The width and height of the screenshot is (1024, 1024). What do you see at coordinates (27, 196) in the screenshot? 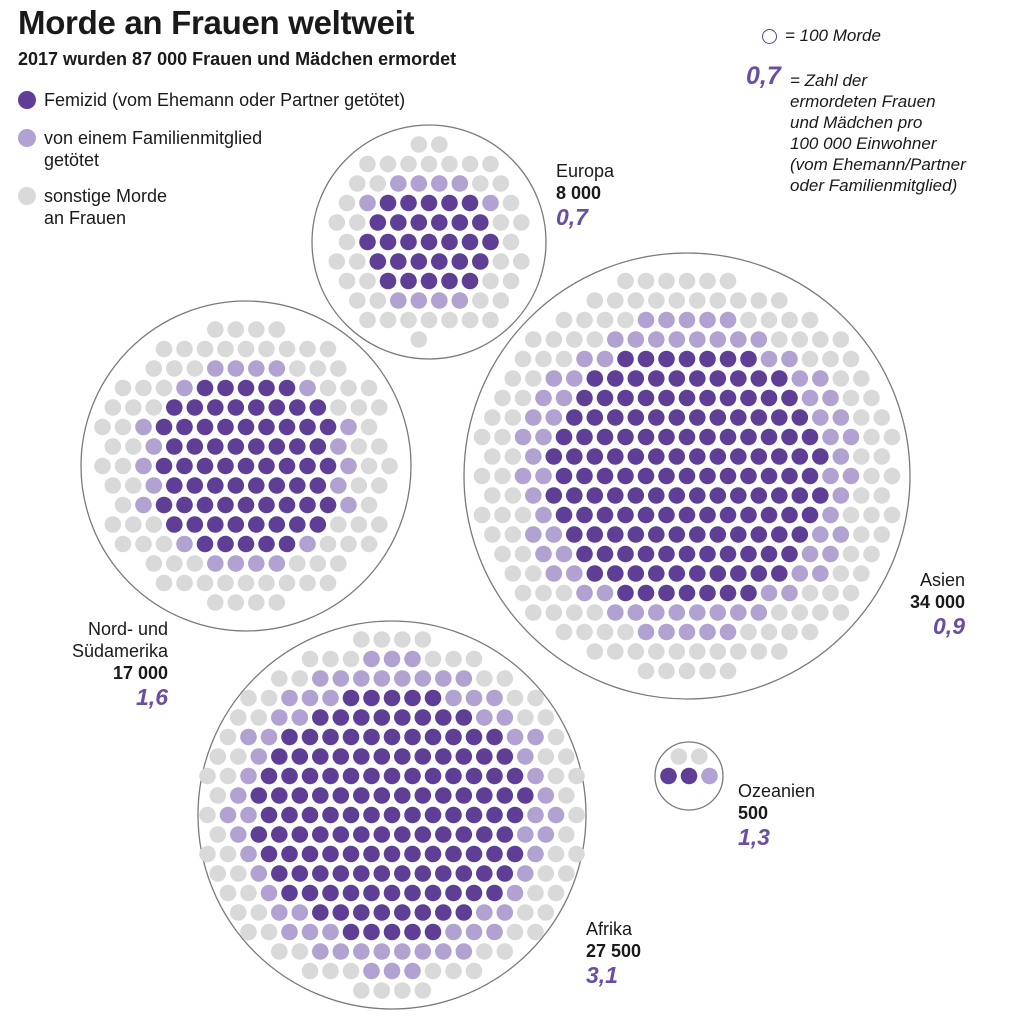
I see `legend-swatch-other` at bounding box center [27, 196].